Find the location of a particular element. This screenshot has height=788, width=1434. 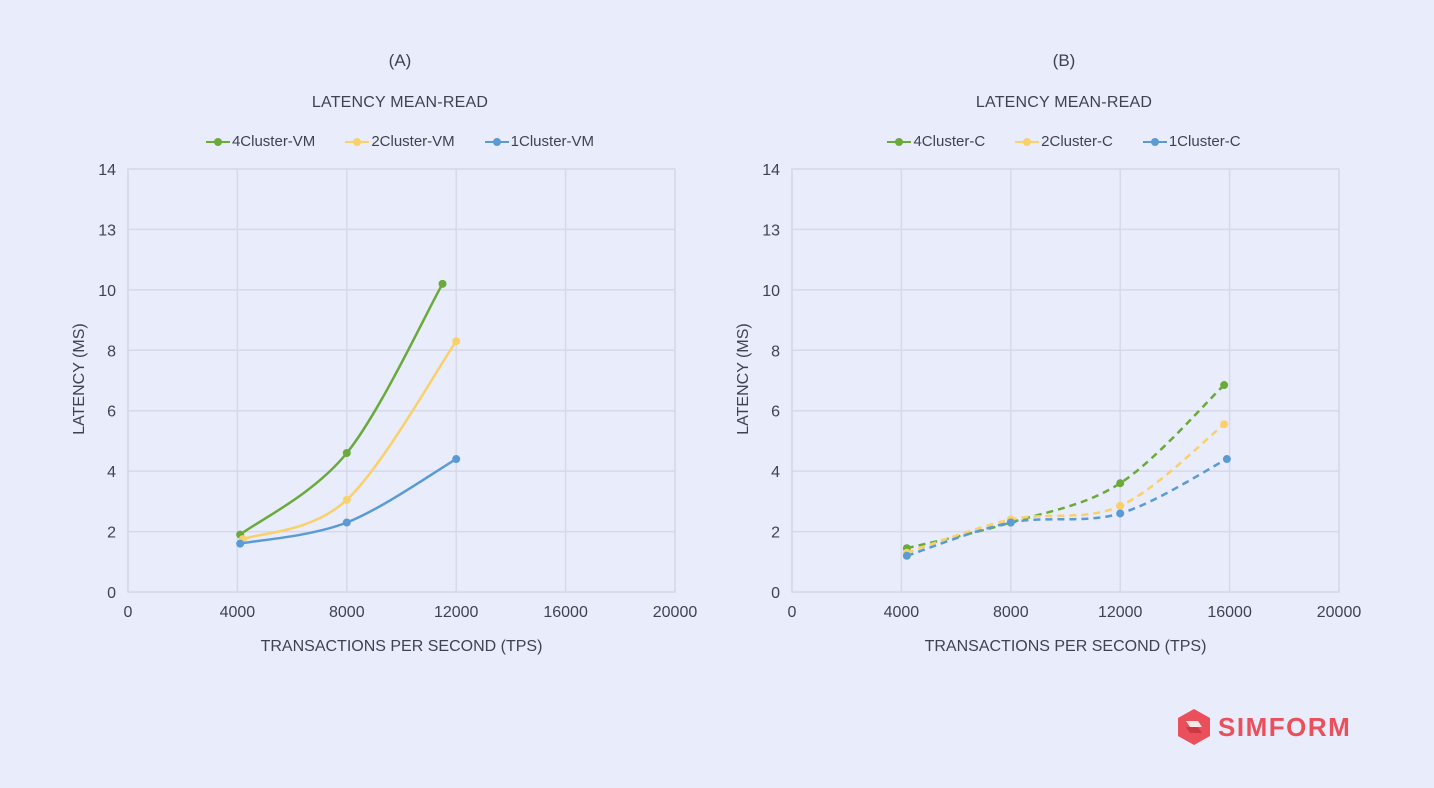

legend-label: 2Cluster-C is located at coordinates (1077, 141).